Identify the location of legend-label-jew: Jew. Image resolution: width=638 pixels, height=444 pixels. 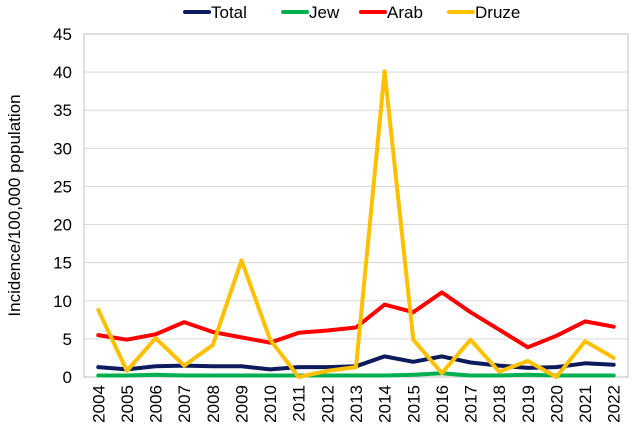
(324, 12).